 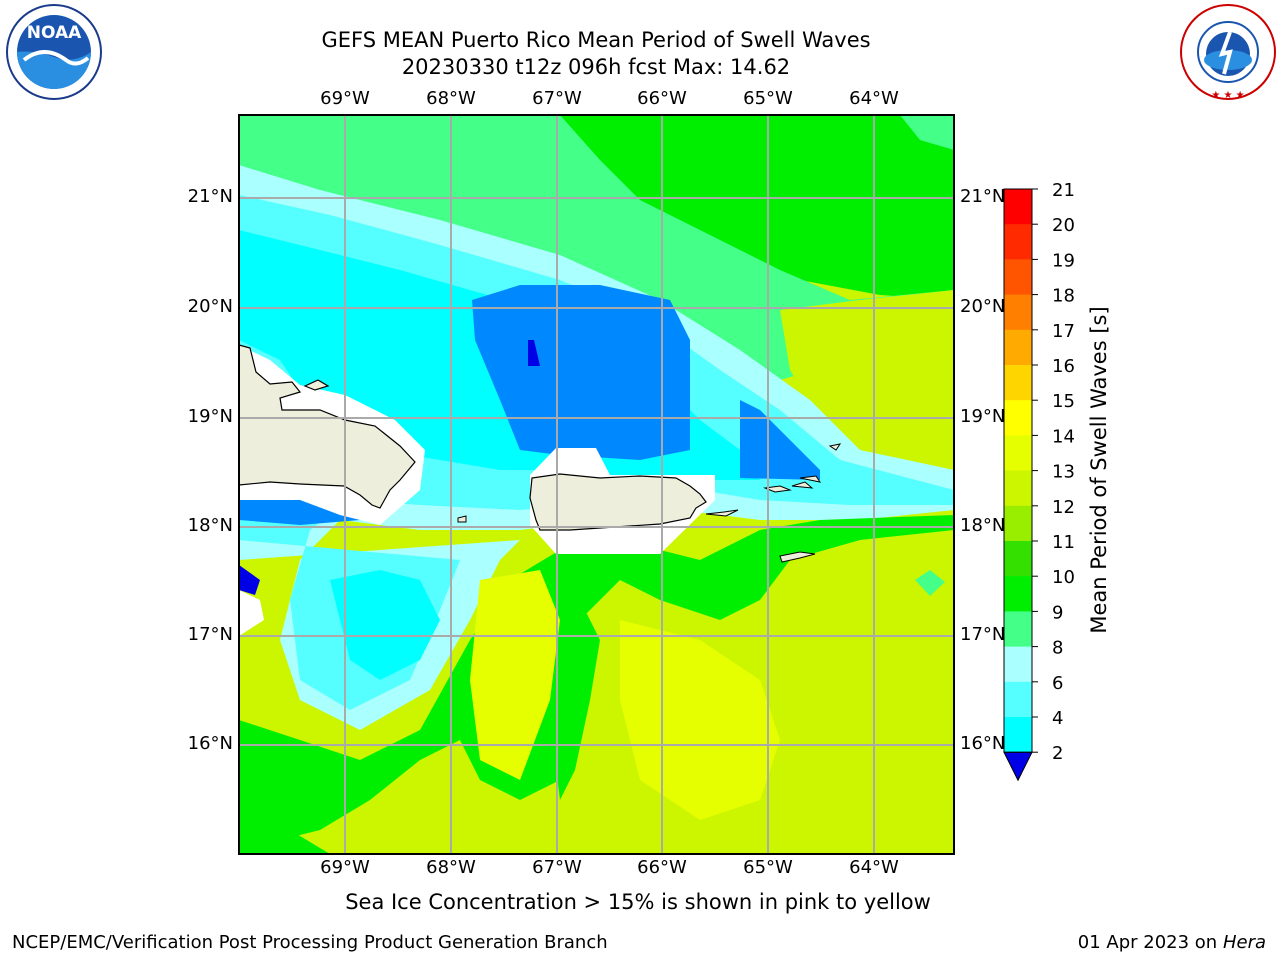 What do you see at coordinates (249, 580) in the screenshot?
I see `field-darkblue-west` at bounding box center [249, 580].